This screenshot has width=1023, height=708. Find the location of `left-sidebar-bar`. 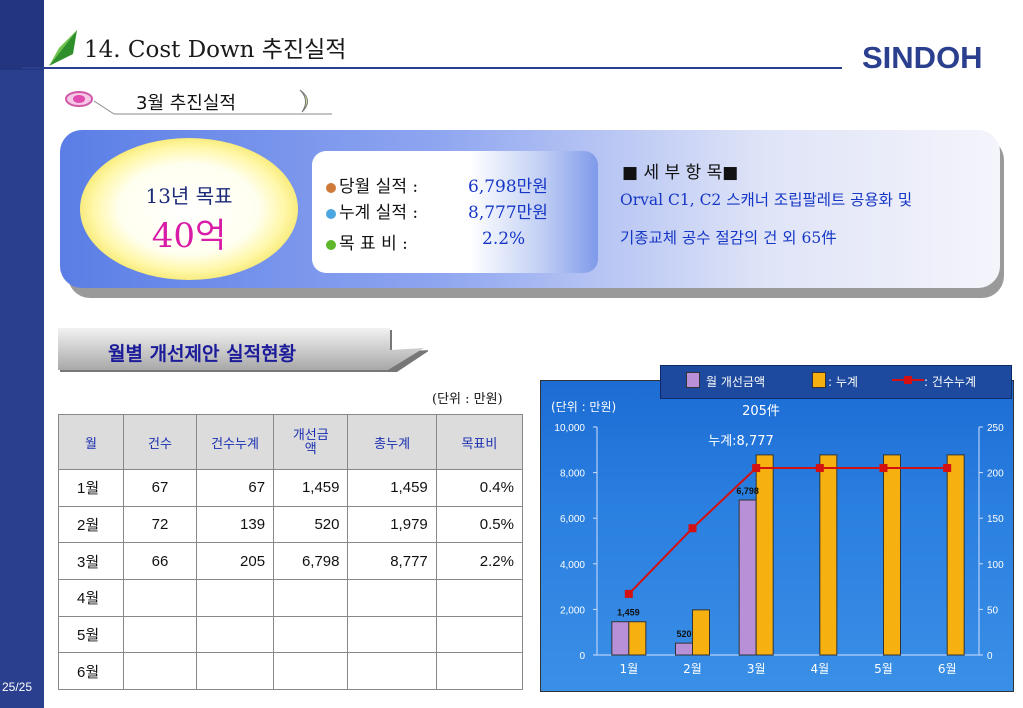

left-sidebar-bar is located at coordinates (22, 354).